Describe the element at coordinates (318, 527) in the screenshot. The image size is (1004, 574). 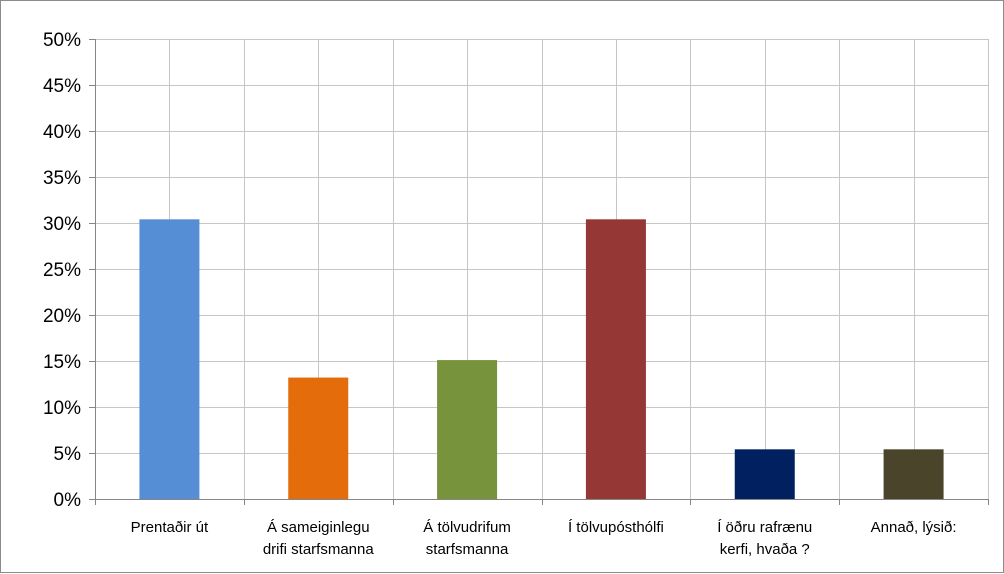
I see `x-tick-label-line: Á sameiginlegu` at that location.